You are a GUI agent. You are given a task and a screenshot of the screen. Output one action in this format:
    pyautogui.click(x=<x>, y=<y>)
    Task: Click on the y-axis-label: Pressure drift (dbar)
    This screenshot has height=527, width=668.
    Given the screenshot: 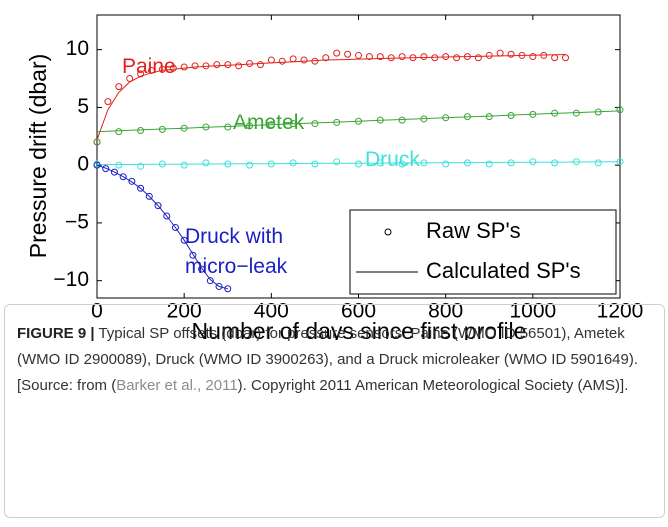 What is the action you would take?
    pyautogui.click(x=38, y=156)
    